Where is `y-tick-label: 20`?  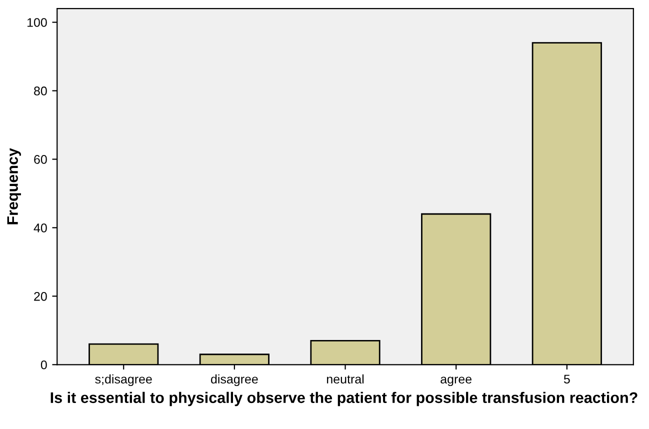 y-tick-label: 20 is located at coordinates (40, 296).